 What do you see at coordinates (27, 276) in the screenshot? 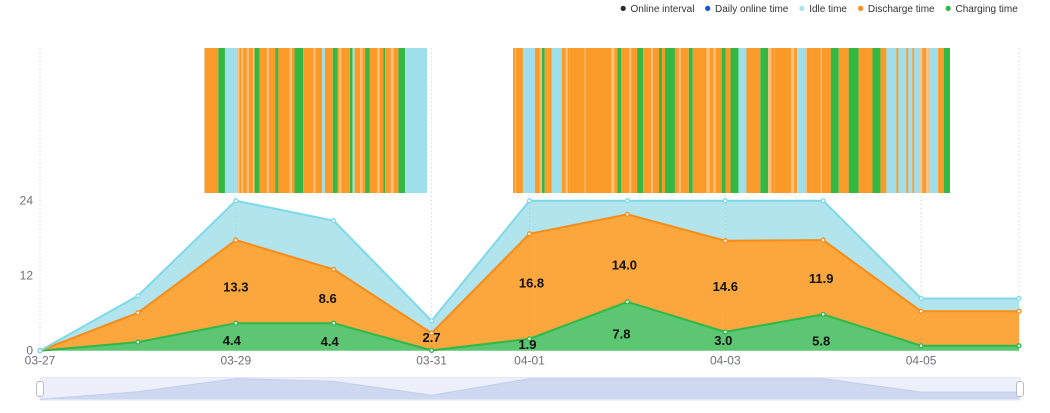
I see `svg-text: 12` at bounding box center [27, 276].